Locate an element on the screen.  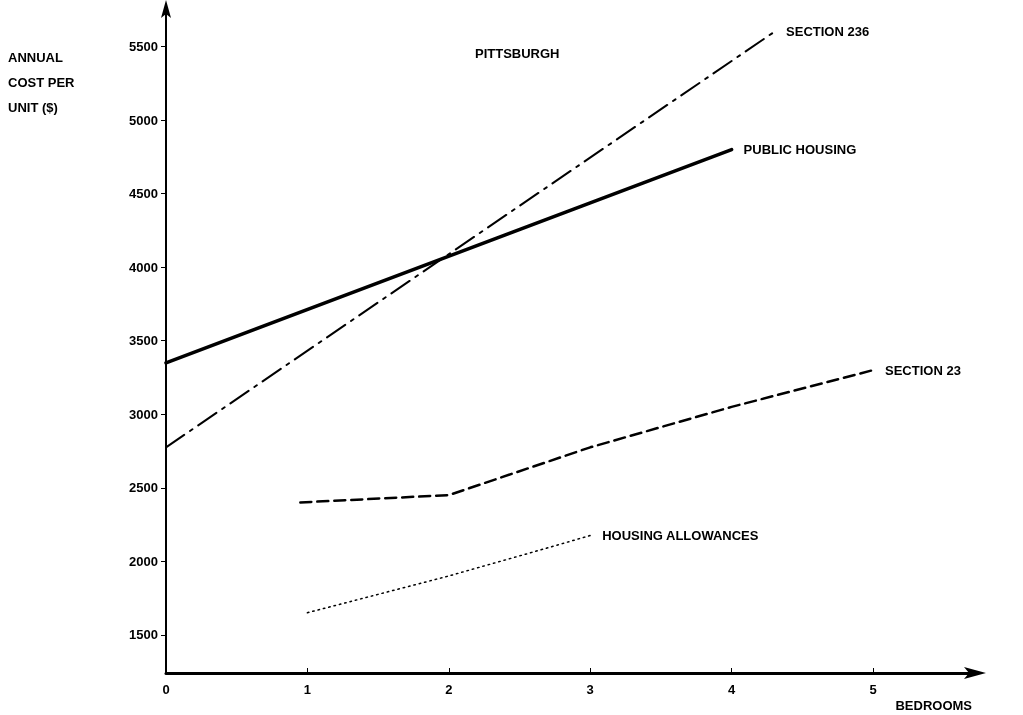
series-label: SECTION 23 is located at coordinates (923, 370).